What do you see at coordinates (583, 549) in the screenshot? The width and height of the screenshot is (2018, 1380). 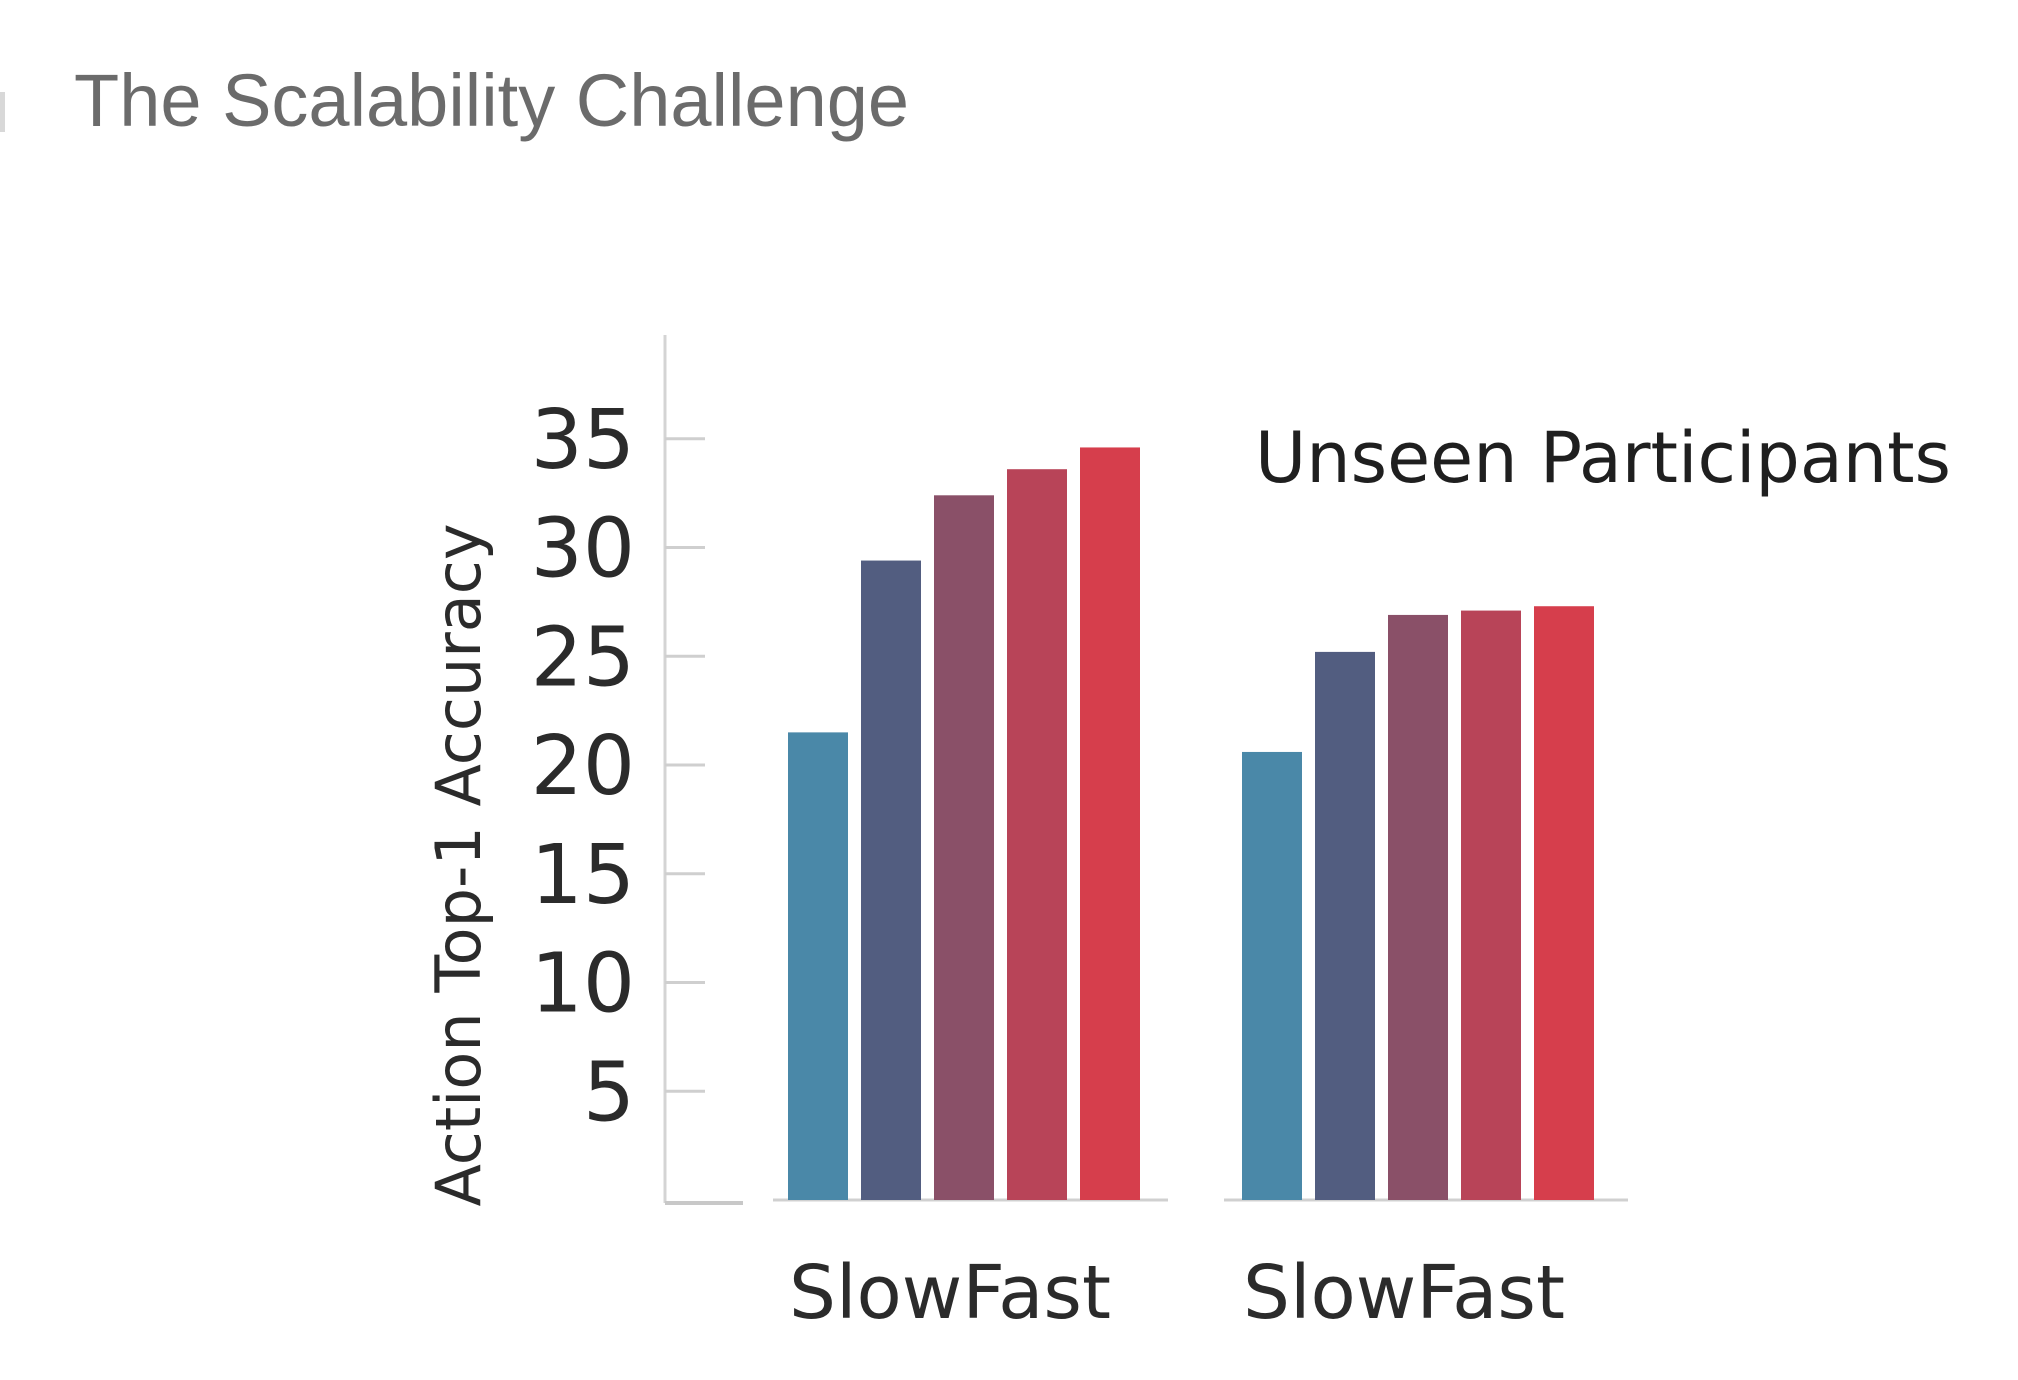 I see `y-tick-label: 30` at bounding box center [583, 549].